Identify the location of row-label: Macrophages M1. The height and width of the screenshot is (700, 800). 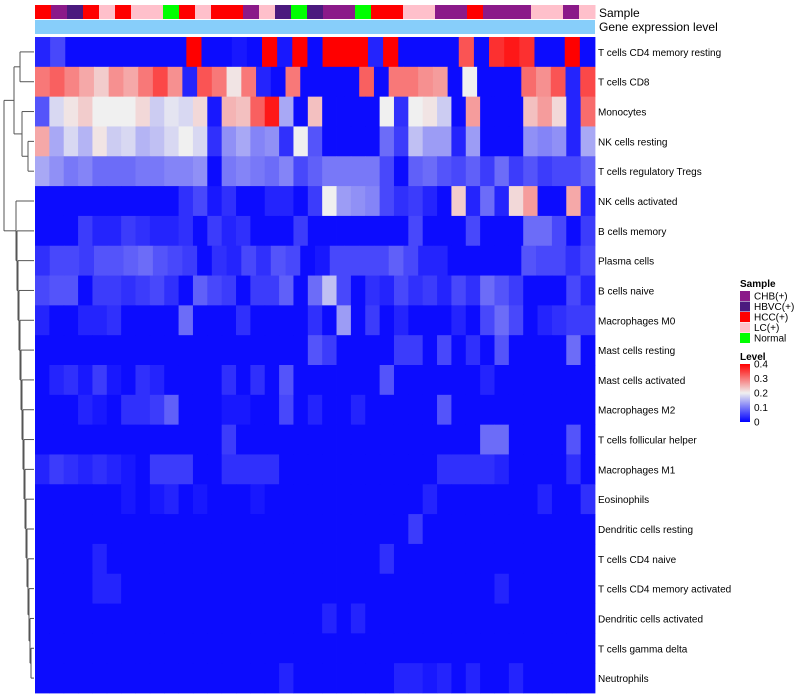
(637, 470).